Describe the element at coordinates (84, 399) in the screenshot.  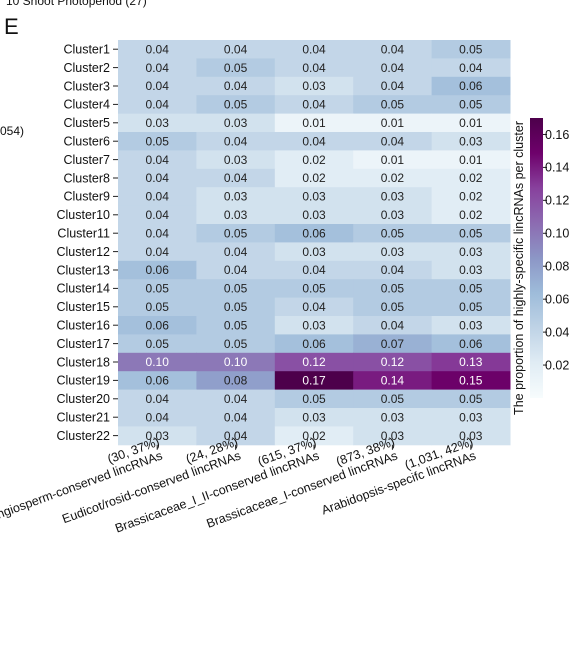
I see `row-label: Cluster20` at that location.